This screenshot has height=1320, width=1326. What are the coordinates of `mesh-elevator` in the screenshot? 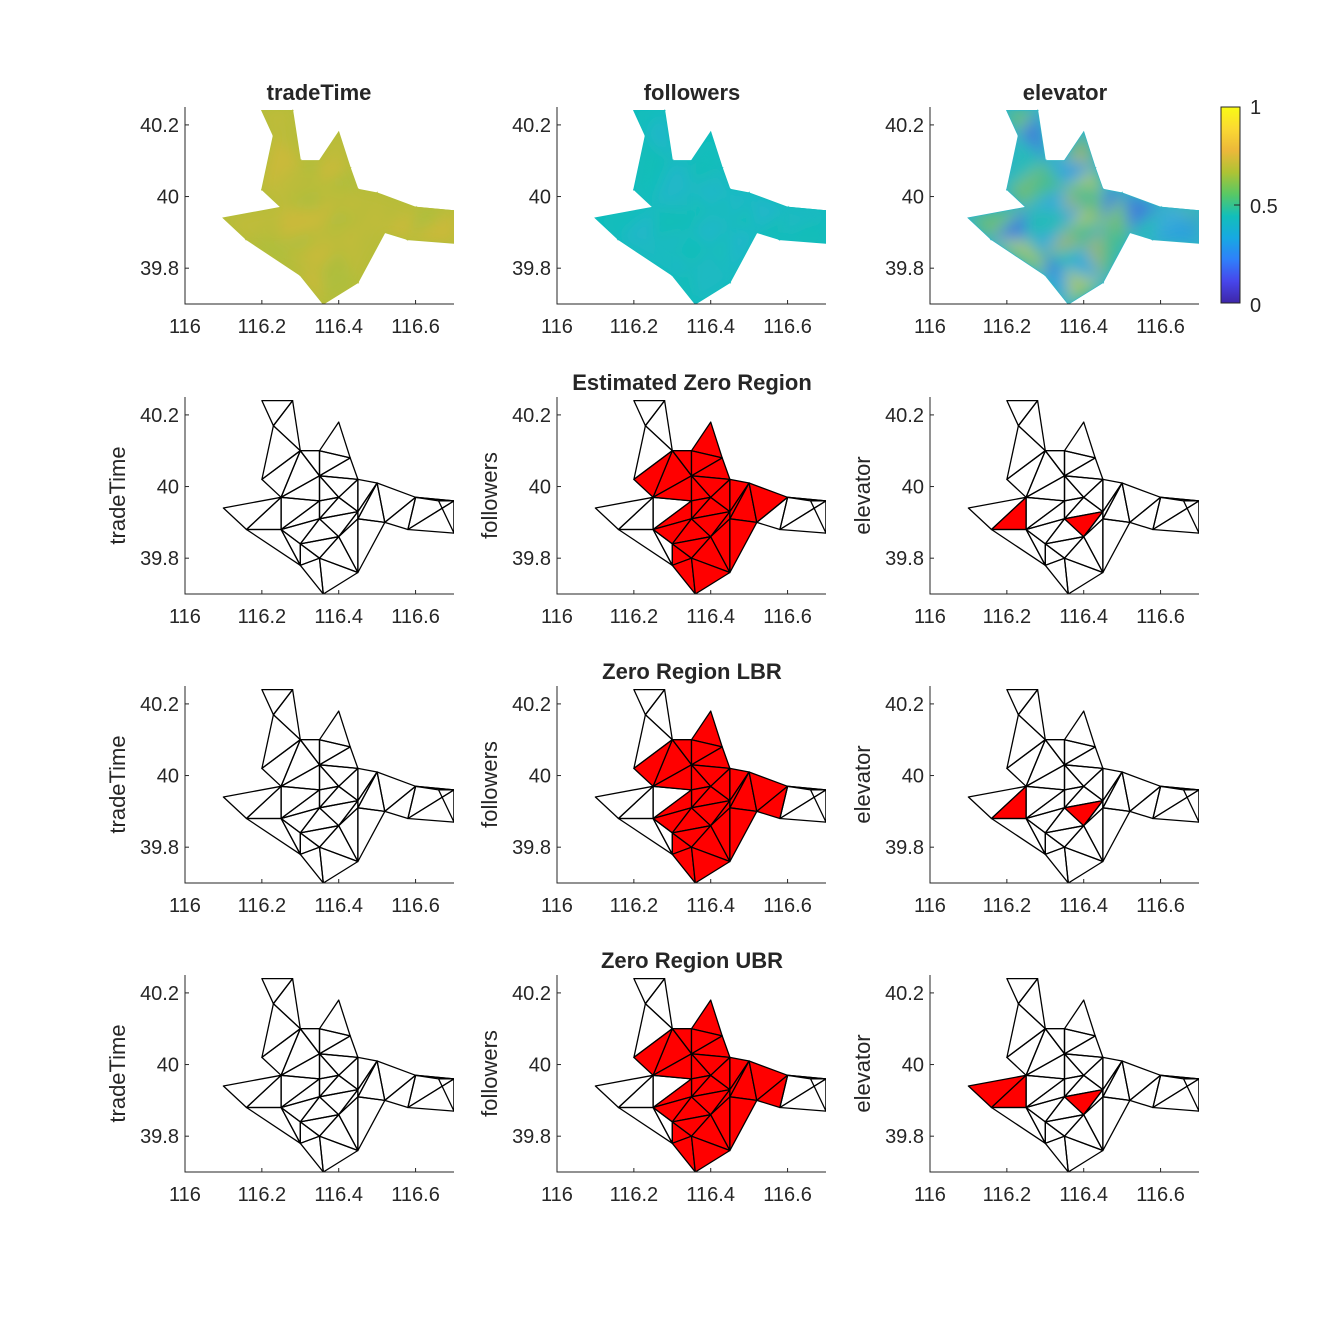 It's located at (1083, 1074).